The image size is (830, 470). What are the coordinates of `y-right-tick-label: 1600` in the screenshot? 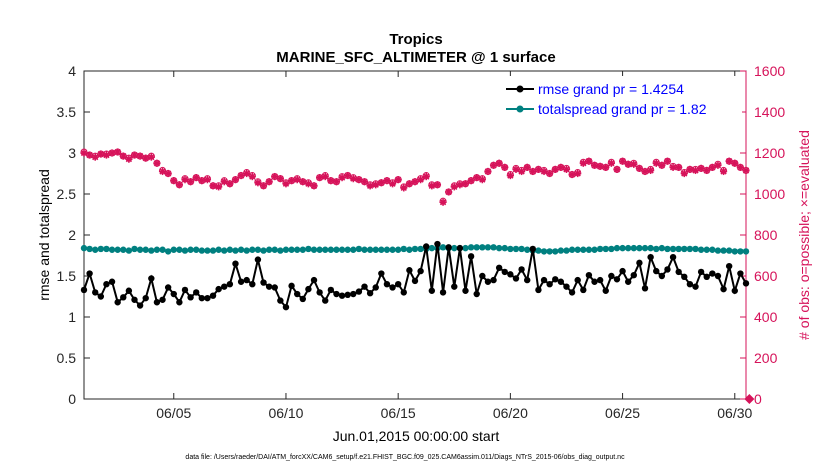 It's located at (769, 71).